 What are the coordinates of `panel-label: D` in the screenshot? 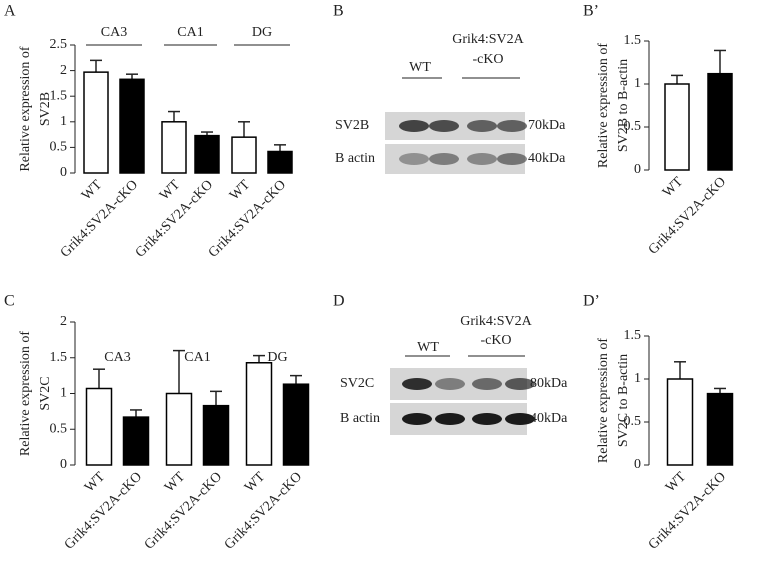 It's located at (339, 301).